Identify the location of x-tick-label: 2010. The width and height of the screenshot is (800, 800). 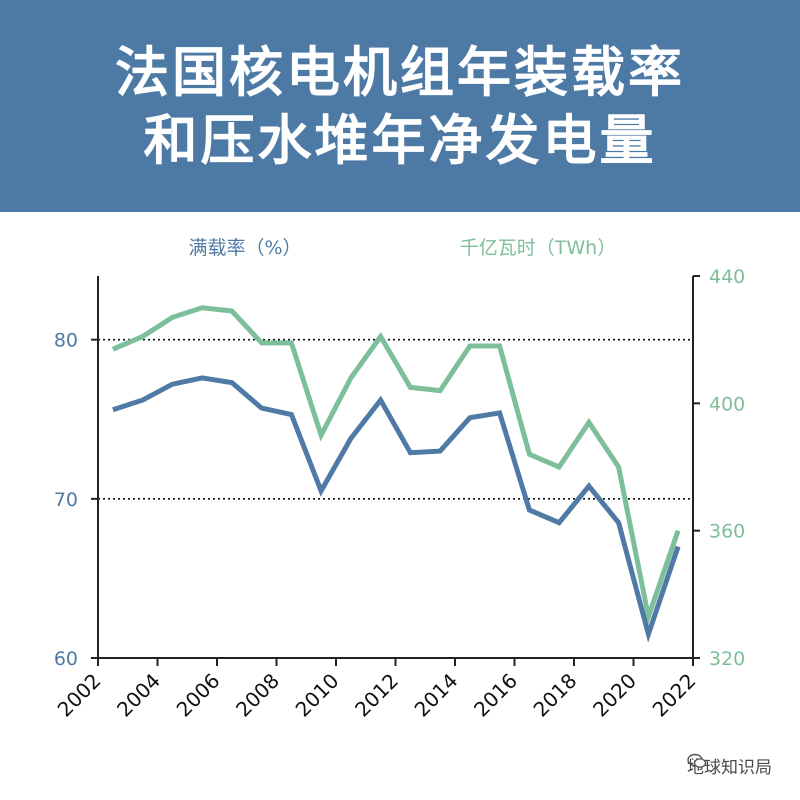
(317, 695).